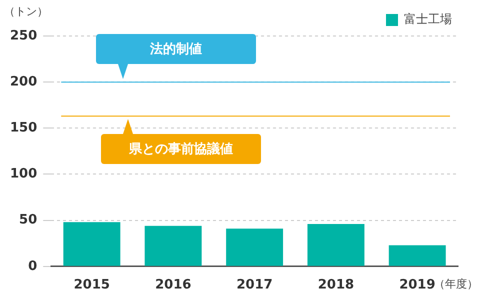 The image size is (480, 300). What do you see at coordinates (24, 36) in the screenshot?
I see `y-tick-label: 250` at bounding box center [24, 36].